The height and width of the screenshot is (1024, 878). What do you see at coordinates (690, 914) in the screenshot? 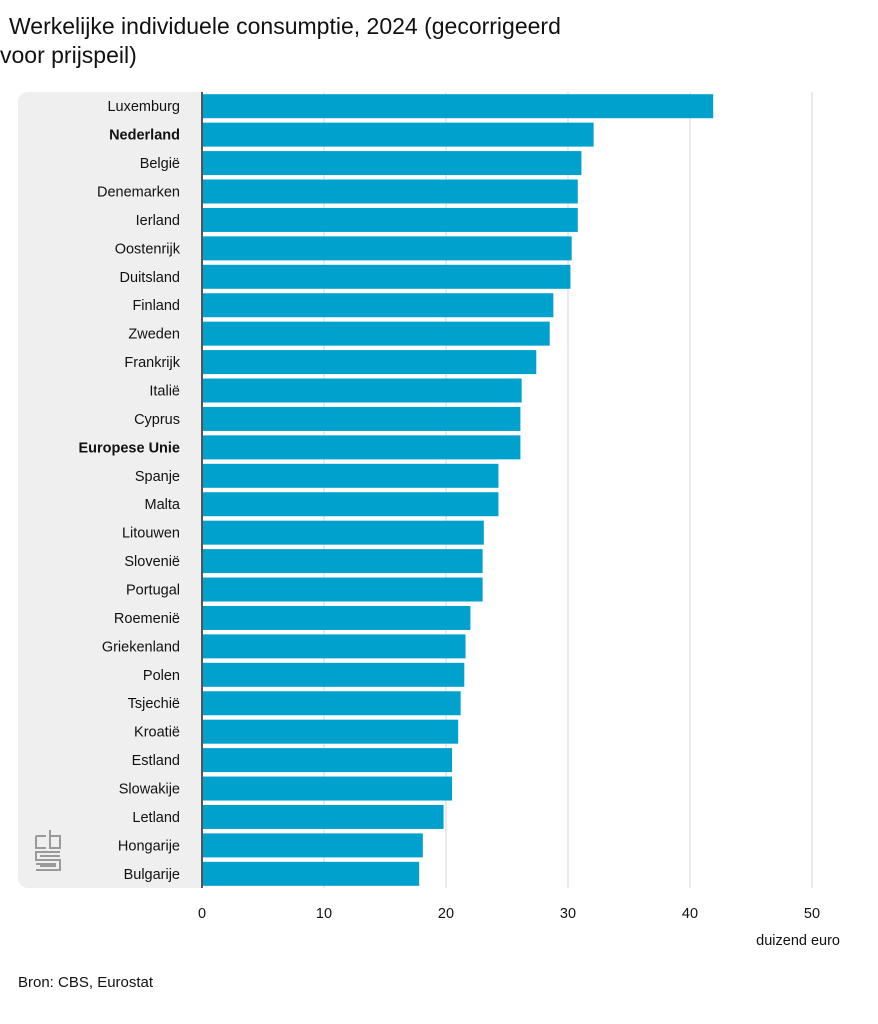
I see `x-tick-label: 40` at bounding box center [690, 914].